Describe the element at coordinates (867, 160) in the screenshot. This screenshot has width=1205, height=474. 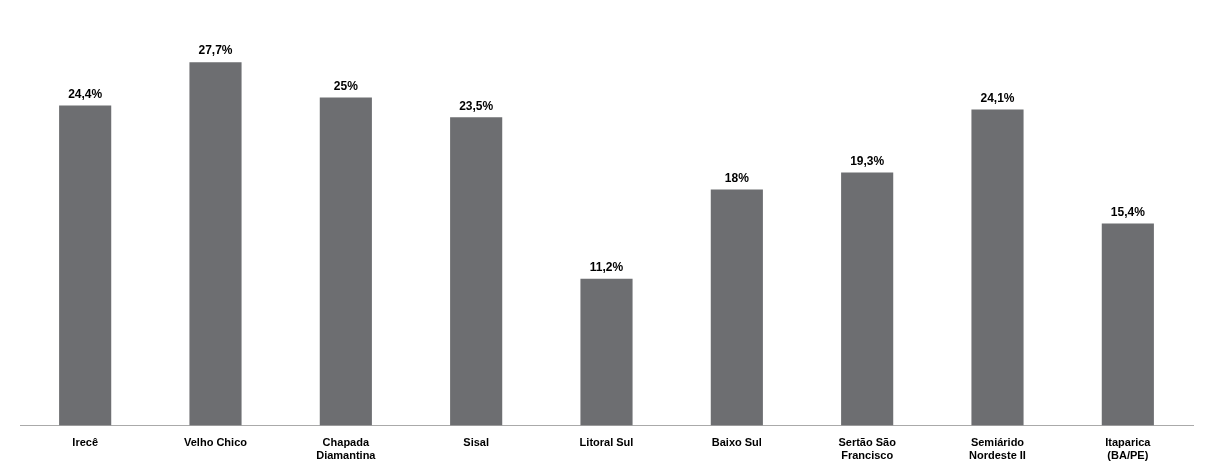
I see `data-label: 19,3%` at that location.